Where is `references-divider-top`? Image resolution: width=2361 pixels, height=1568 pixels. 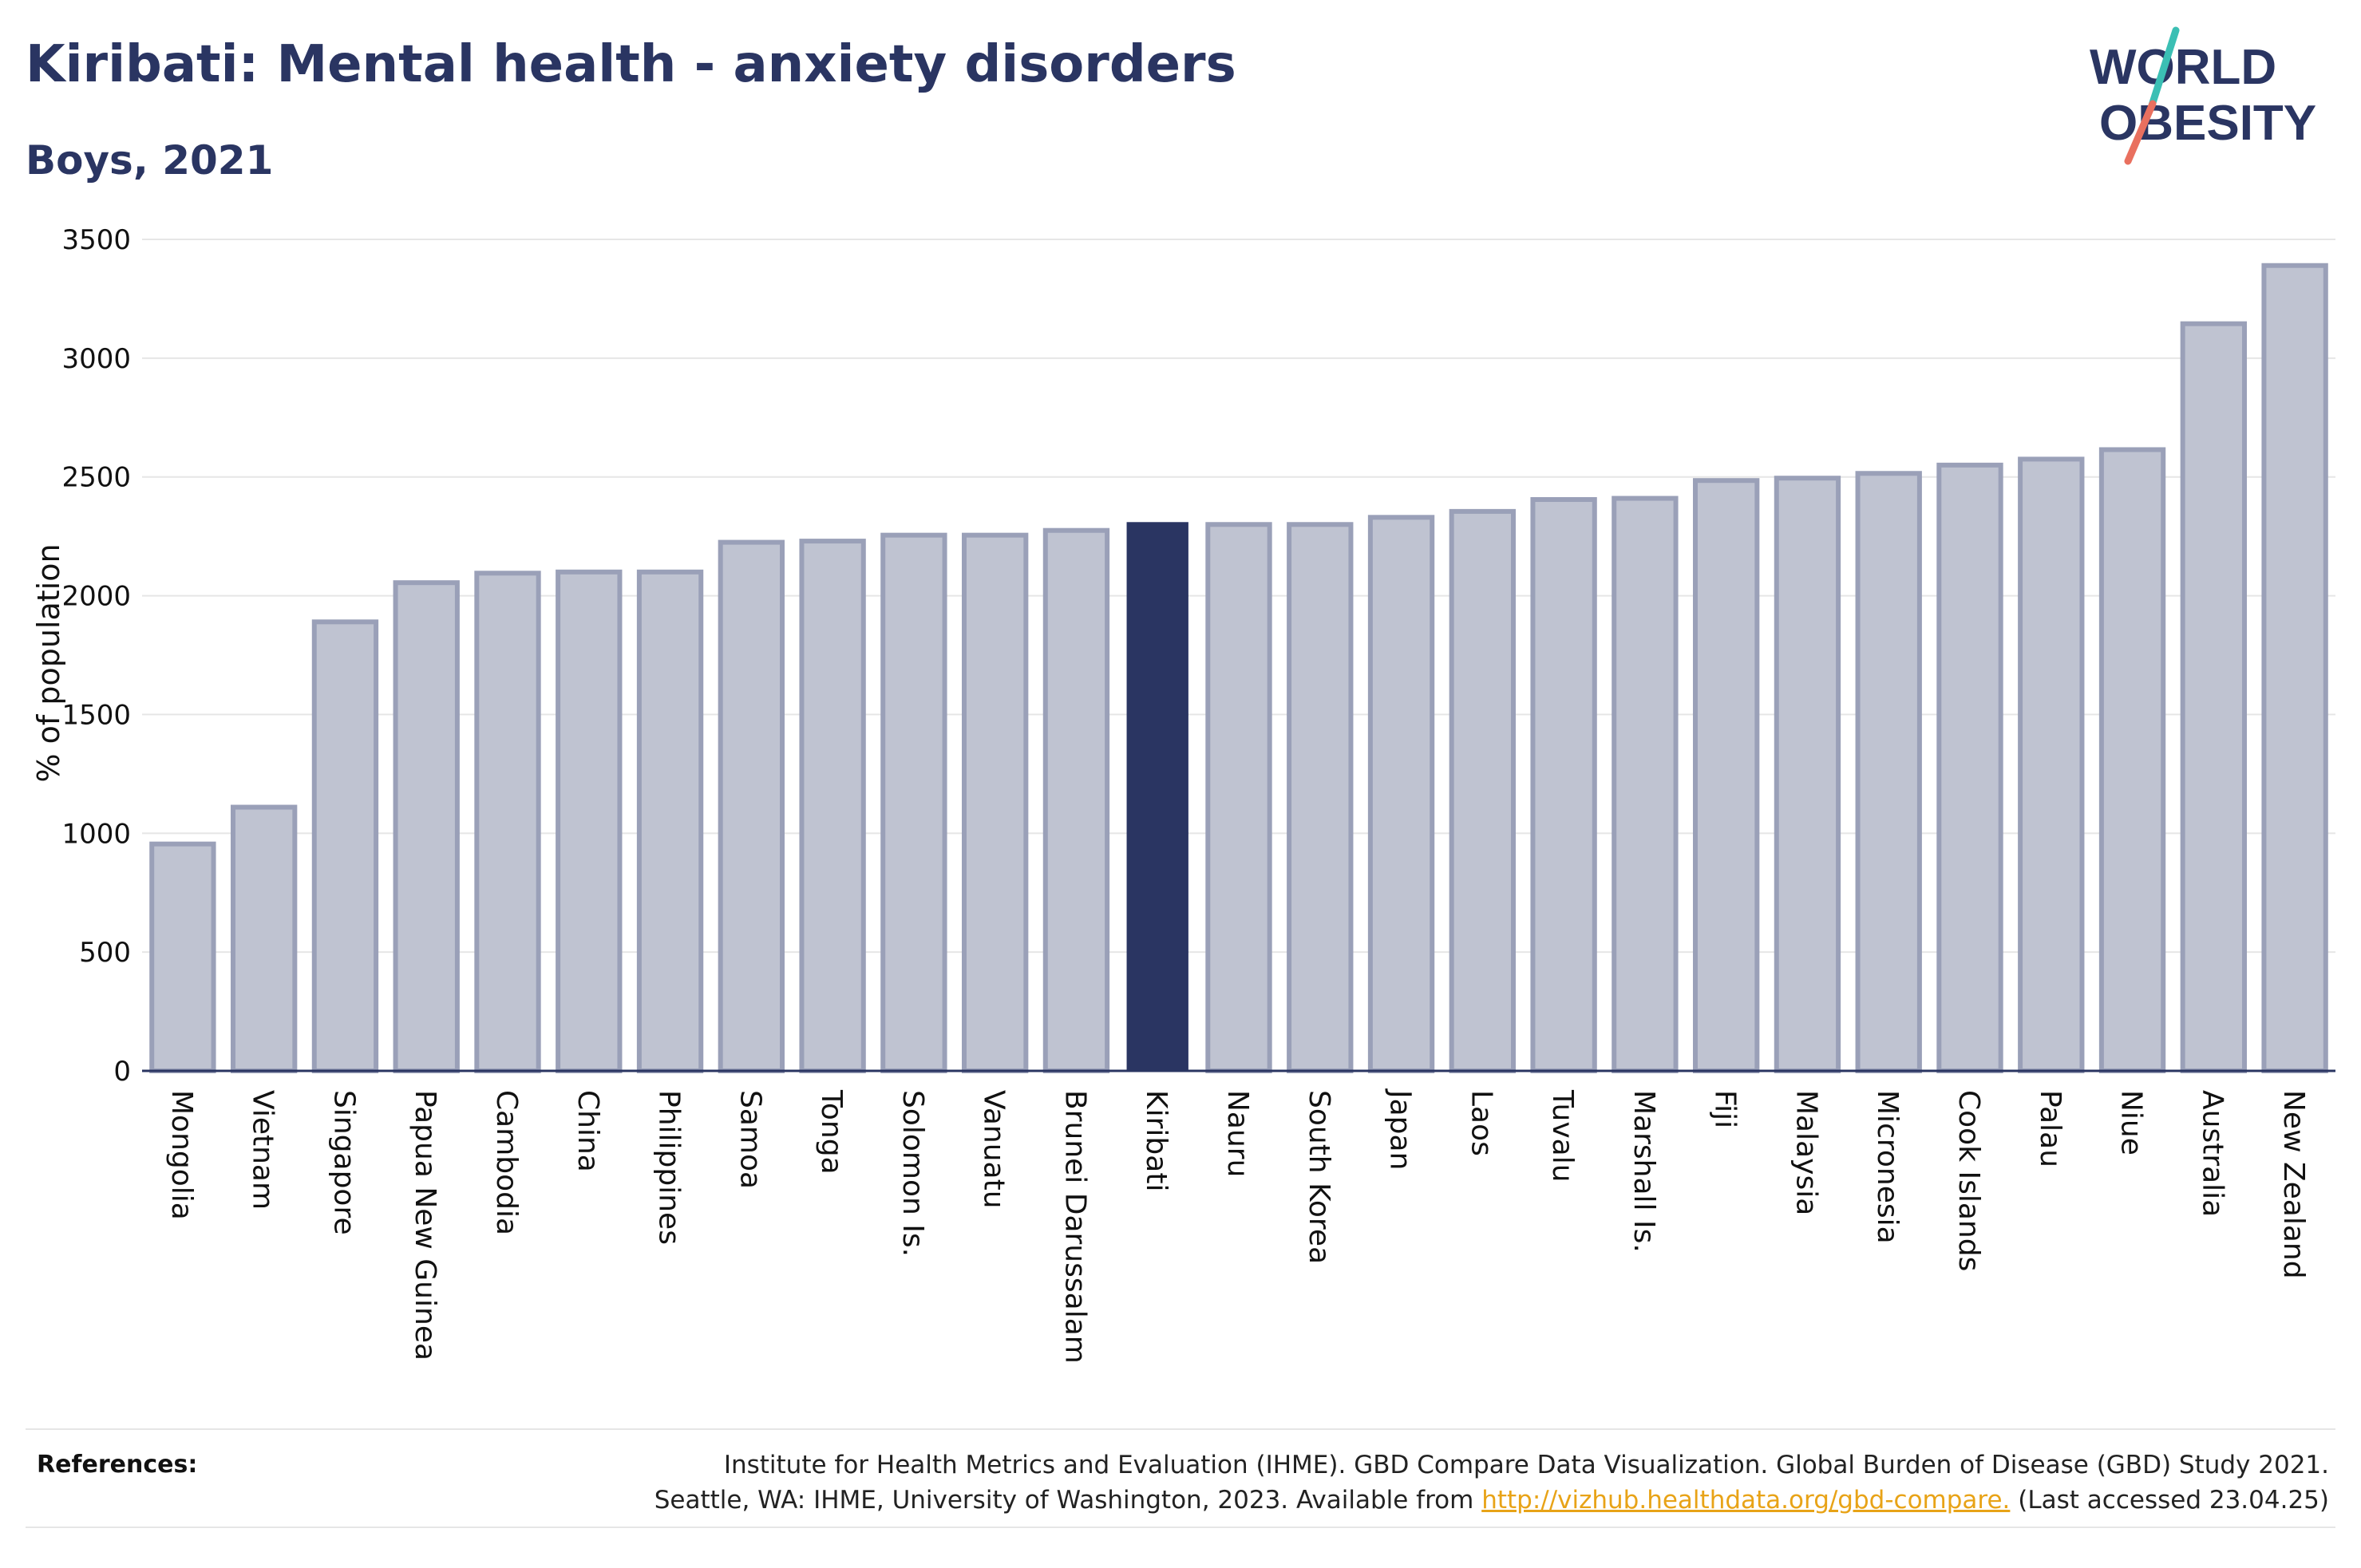
references-divider-top is located at coordinates (1180, 1429).